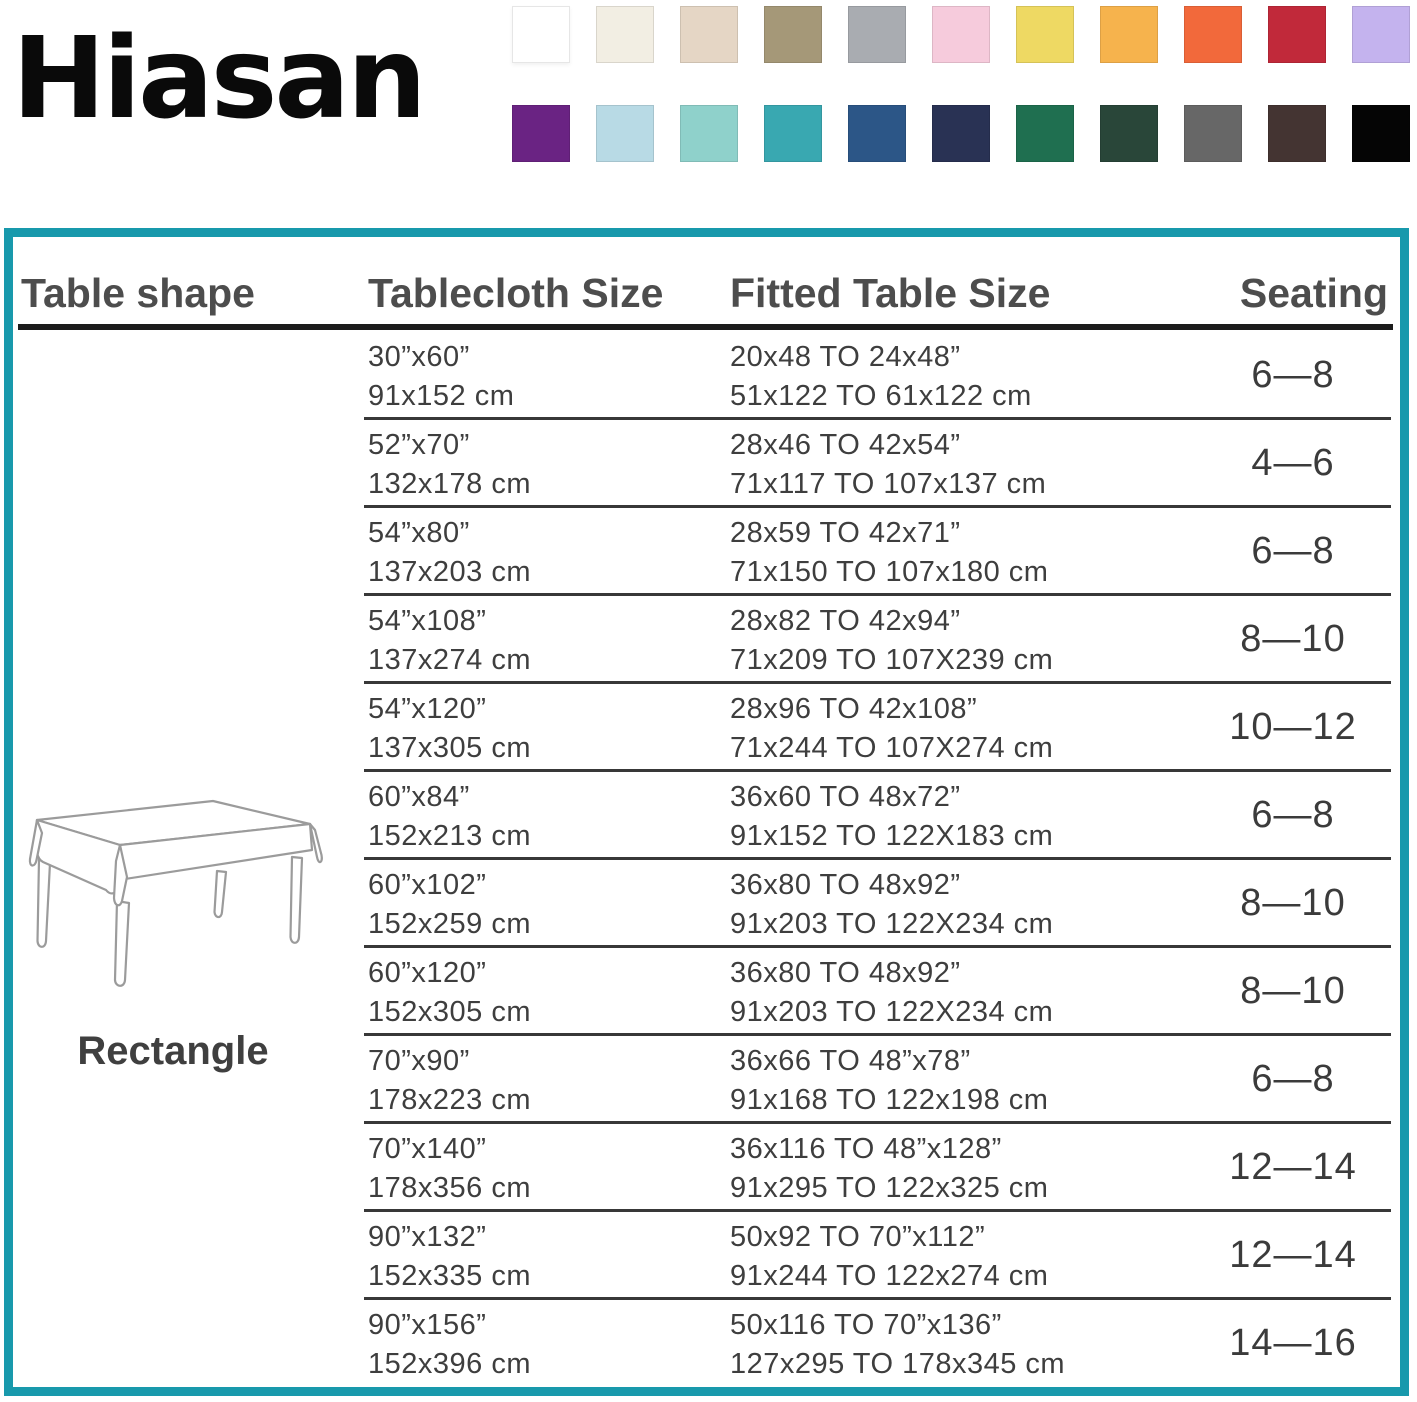  I want to click on fitted-table-size-cell: 36x116 TO 48”x128” 91x295 TO 122x325 cm, so click(960, 1167).